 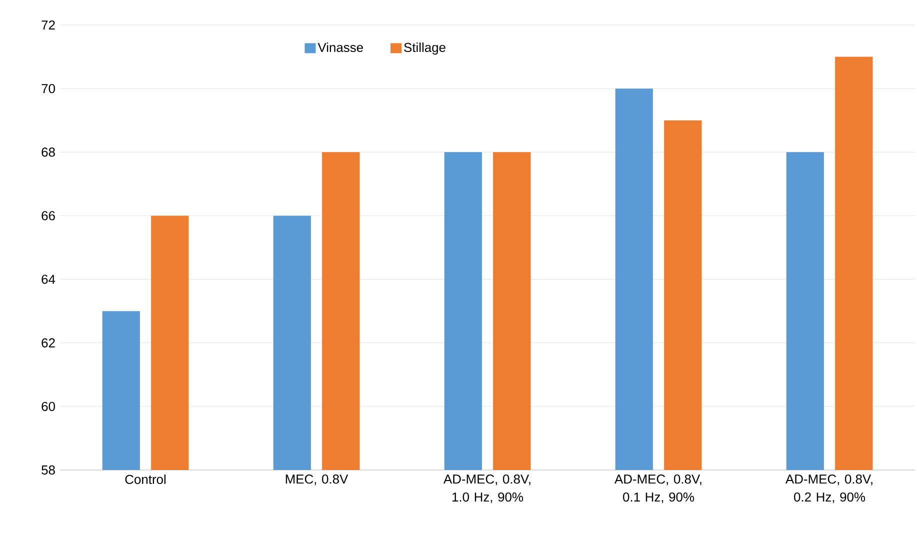 I want to click on x-tick-label: Control, so click(x=145, y=479).